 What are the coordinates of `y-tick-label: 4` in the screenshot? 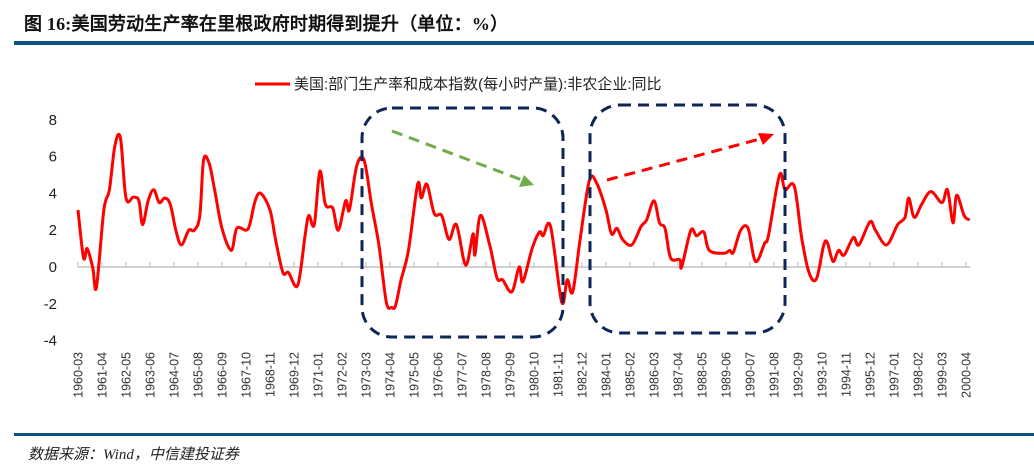 It's located at (53, 193).